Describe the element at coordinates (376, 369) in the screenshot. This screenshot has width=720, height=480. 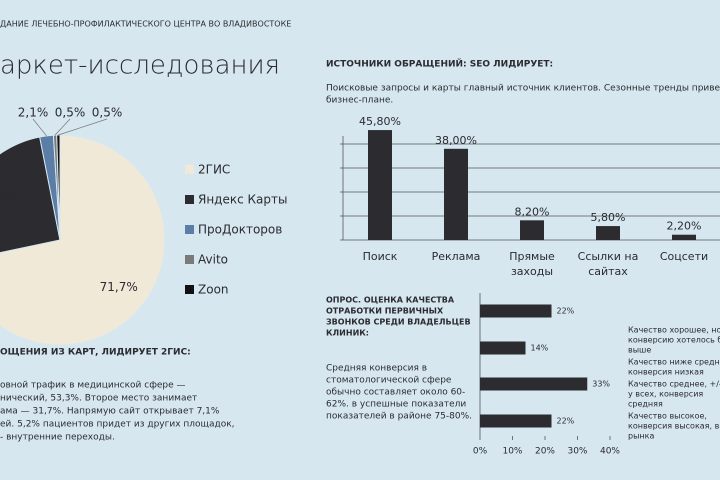
I see `chart-note: Средняя конверсия в` at that location.